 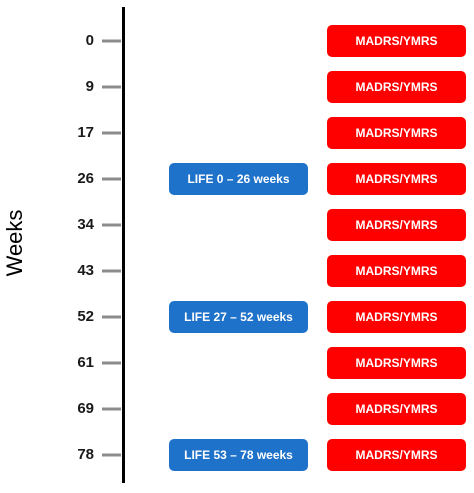 I want to click on week-label: 43, so click(x=85, y=270).